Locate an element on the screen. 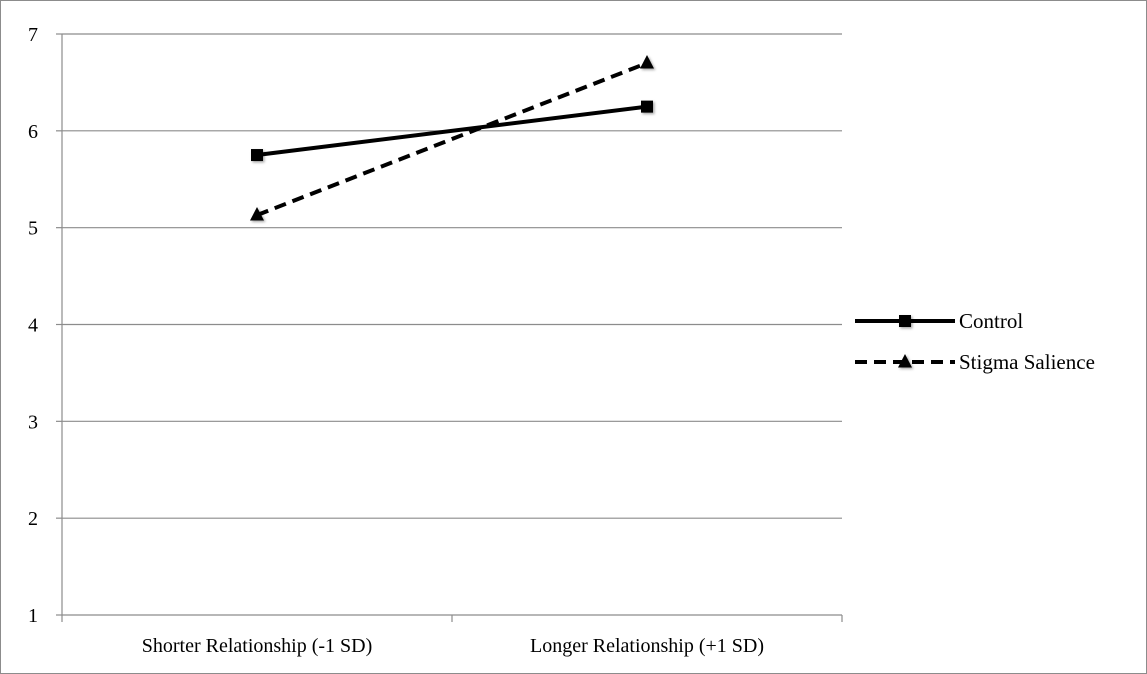 The width and height of the screenshot is (1147, 674). legend: Control Stigma Salience is located at coordinates (975, 341).